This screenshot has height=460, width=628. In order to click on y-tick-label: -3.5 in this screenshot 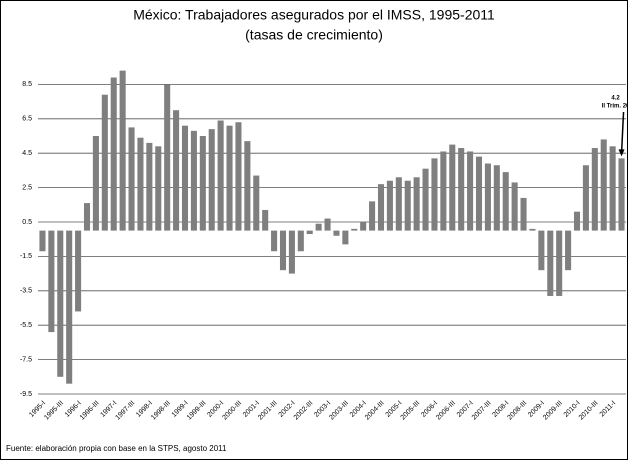, I will do `click(26, 291)`.